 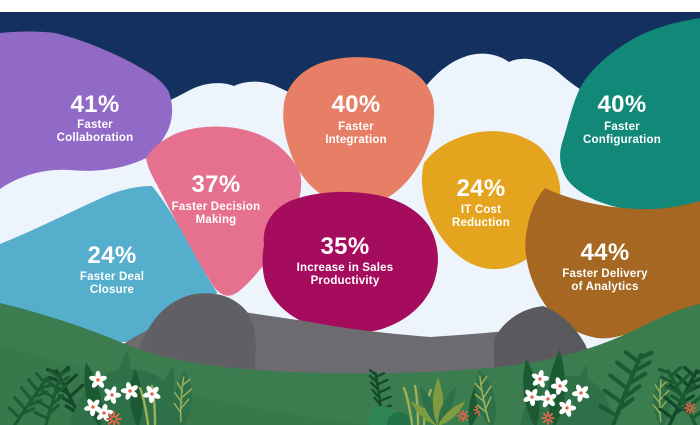 I want to click on blob-faster-deal-closure: 24% Faster Deal Closure, so click(x=108, y=264).